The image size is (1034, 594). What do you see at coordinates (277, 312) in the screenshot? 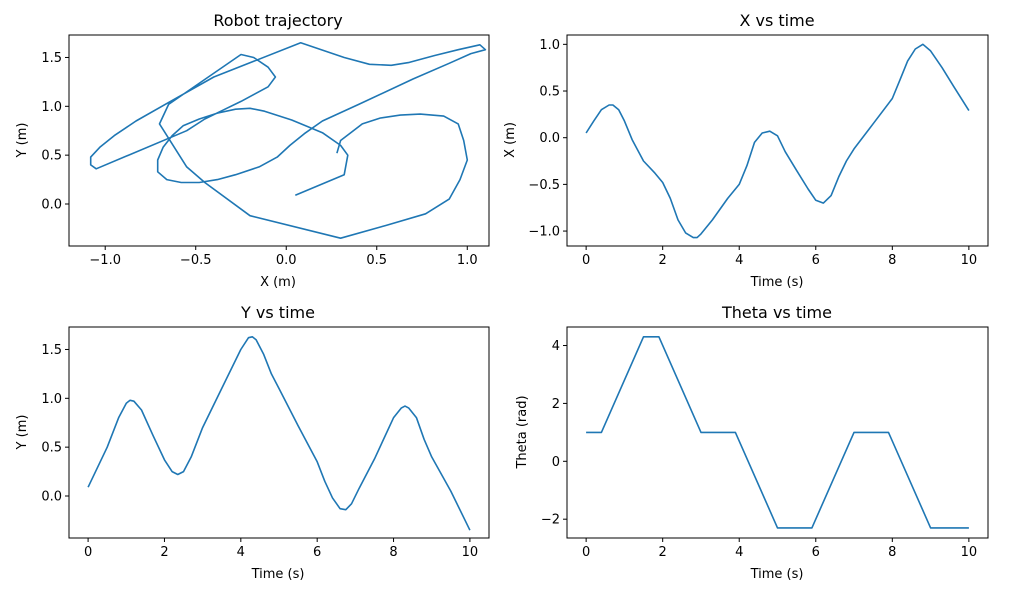
I see `chart-title: Y vs time` at bounding box center [277, 312].